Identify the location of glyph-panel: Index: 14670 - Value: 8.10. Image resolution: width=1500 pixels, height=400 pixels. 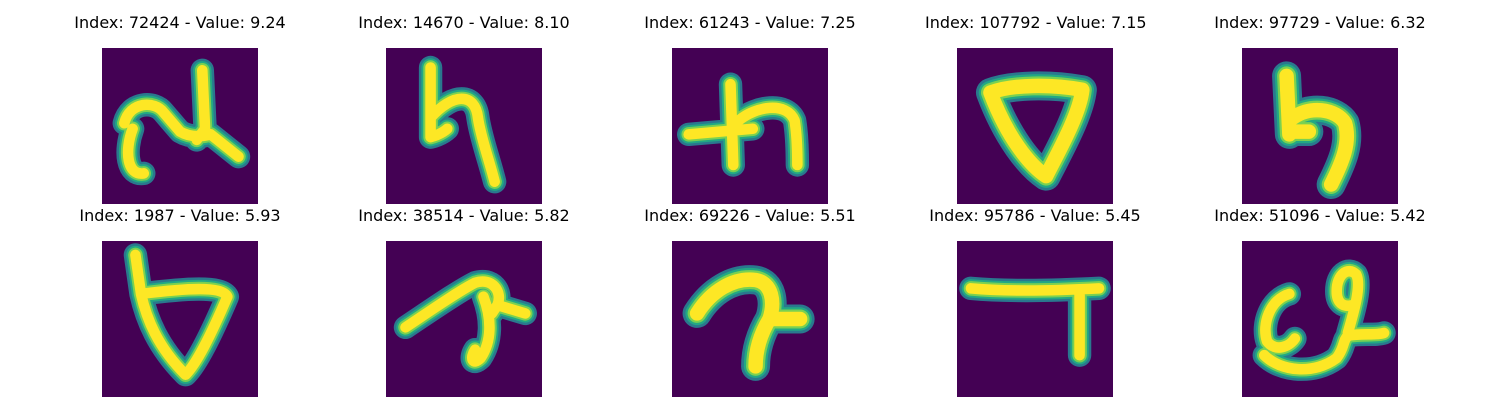
(464, 108).